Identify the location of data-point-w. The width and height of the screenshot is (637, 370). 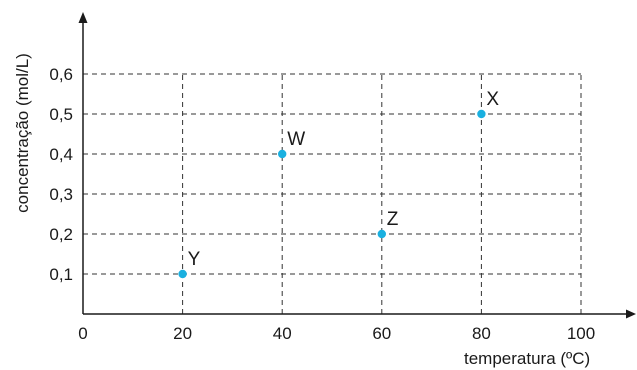
(282, 154).